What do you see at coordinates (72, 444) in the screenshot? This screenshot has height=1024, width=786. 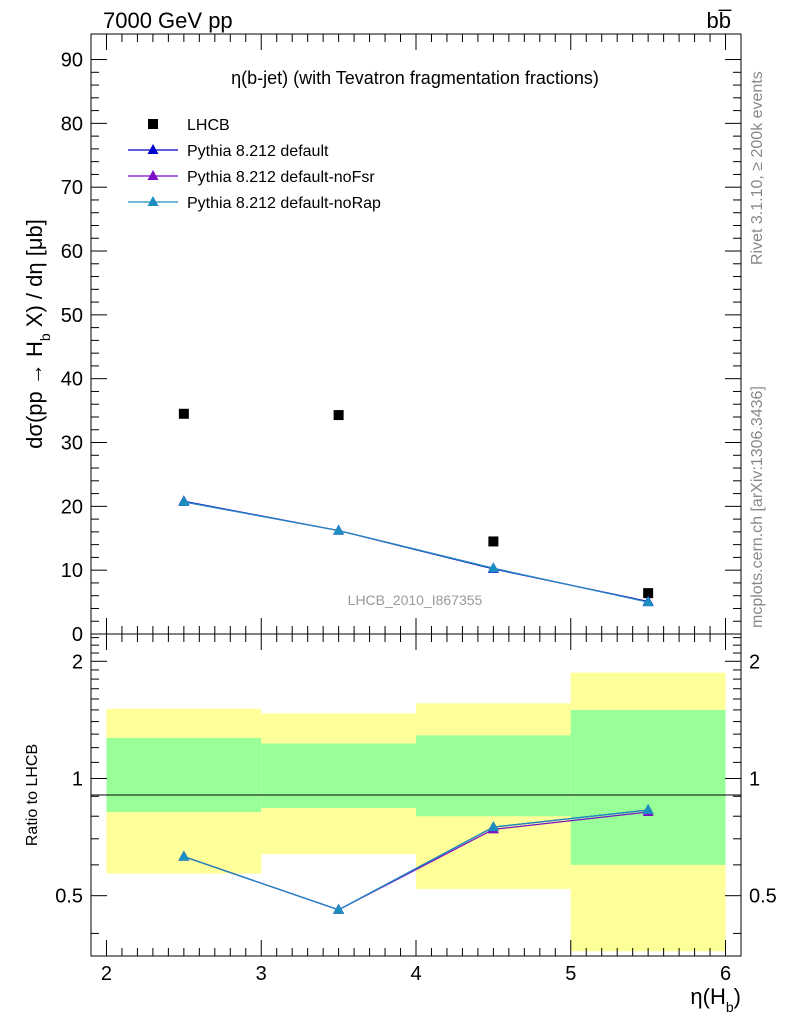 I see `y-tick-label: 30` at bounding box center [72, 444].